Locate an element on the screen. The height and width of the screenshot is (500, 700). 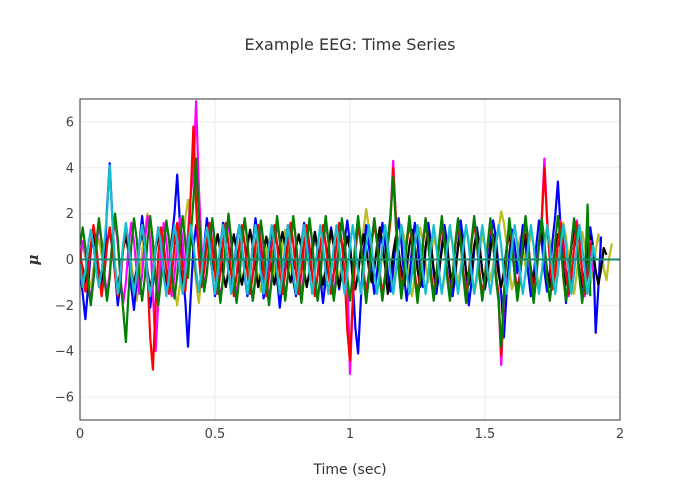
y-tick-label: −6 is located at coordinates (64, 398).